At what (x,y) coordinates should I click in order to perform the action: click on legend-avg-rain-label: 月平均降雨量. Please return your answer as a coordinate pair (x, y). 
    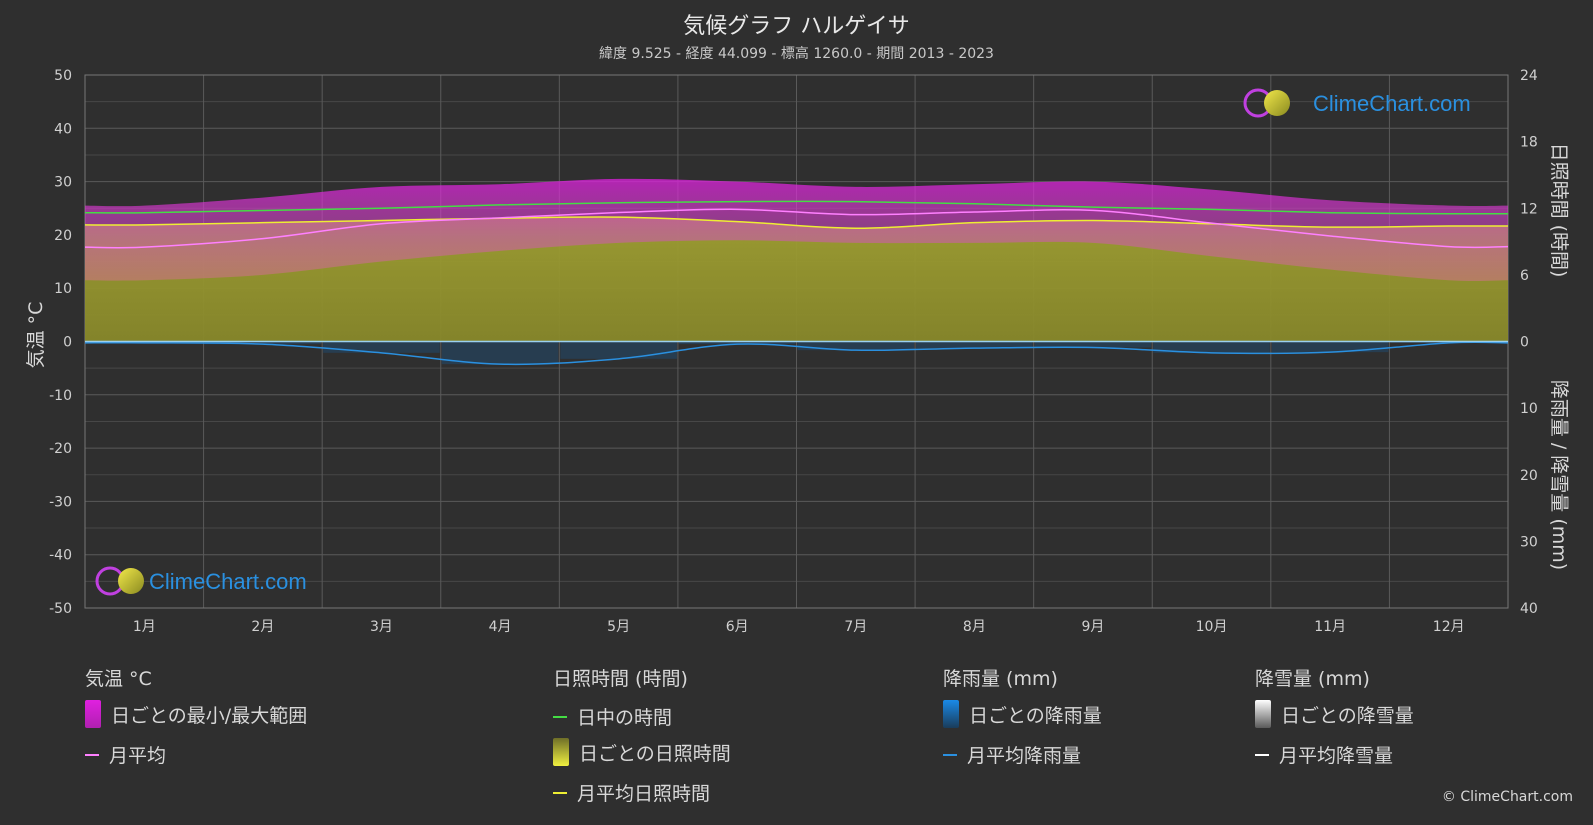
    Looking at the image, I should click on (1024, 756).